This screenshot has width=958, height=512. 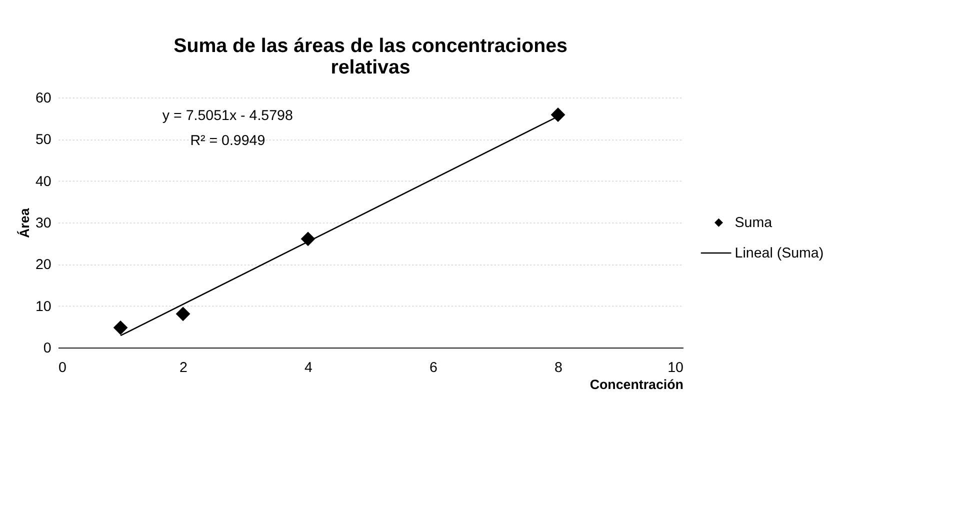 What do you see at coordinates (753, 223) in the screenshot?
I see `legend-label: Suma` at bounding box center [753, 223].